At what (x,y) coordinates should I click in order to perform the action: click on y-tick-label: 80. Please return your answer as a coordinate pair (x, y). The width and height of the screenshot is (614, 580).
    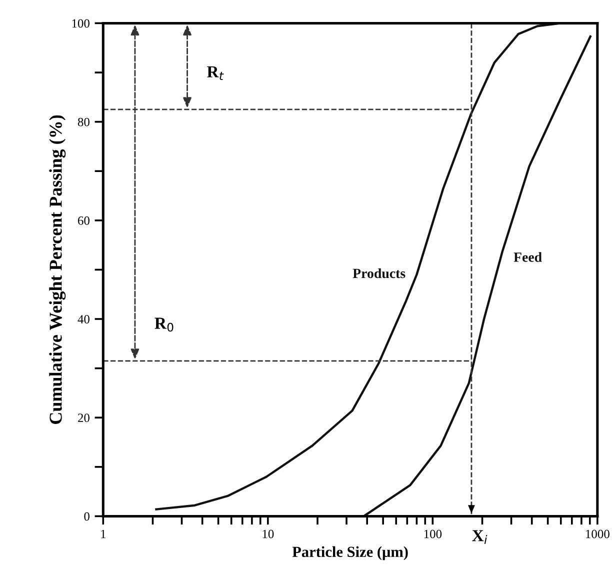
    Looking at the image, I should click on (84, 122).